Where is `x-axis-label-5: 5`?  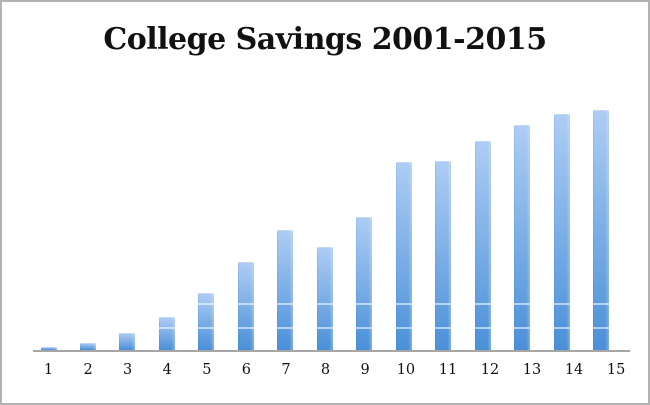
x-axis-label-5: 5 is located at coordinates (207, 370).